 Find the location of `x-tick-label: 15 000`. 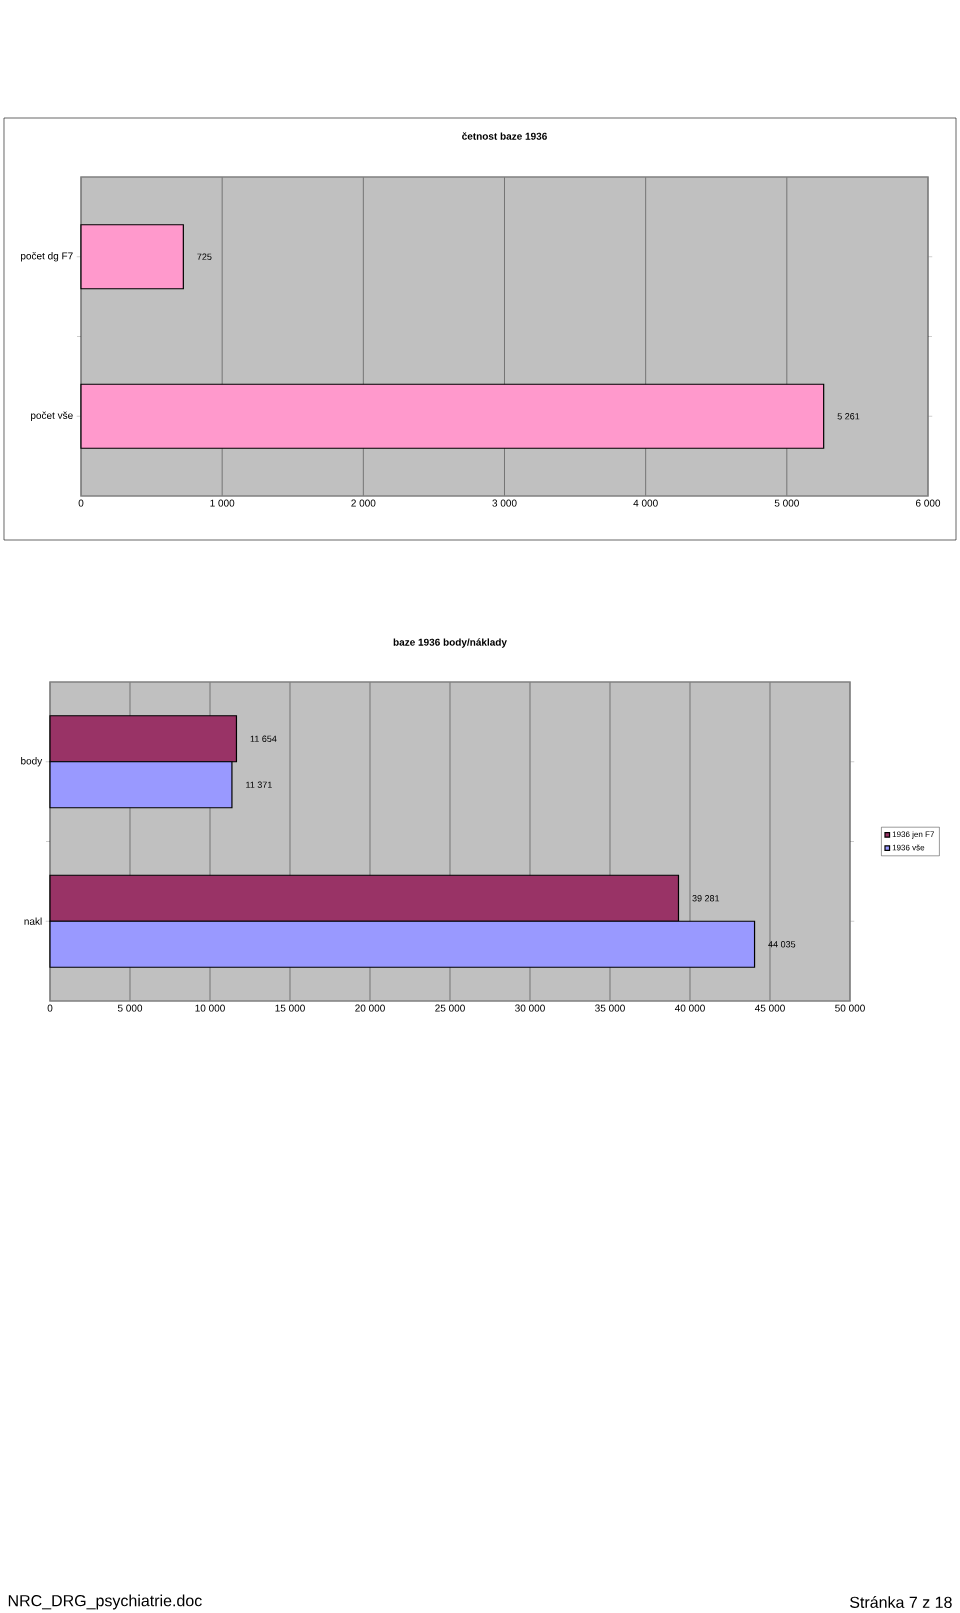

x-tick-label: 15 000 is located at coordinates (290, 1008).